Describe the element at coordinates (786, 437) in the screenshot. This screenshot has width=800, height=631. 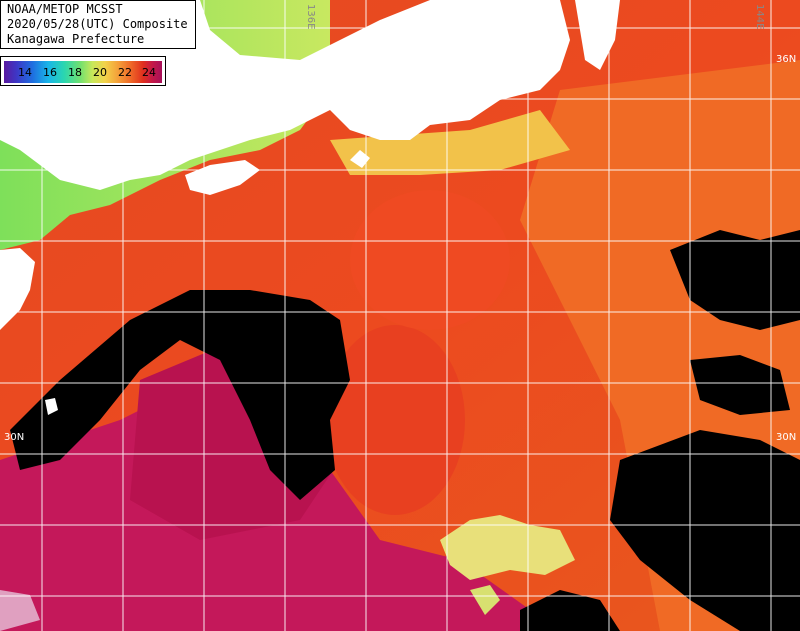
I see `lat-label-30n-right: 30N` at that location.